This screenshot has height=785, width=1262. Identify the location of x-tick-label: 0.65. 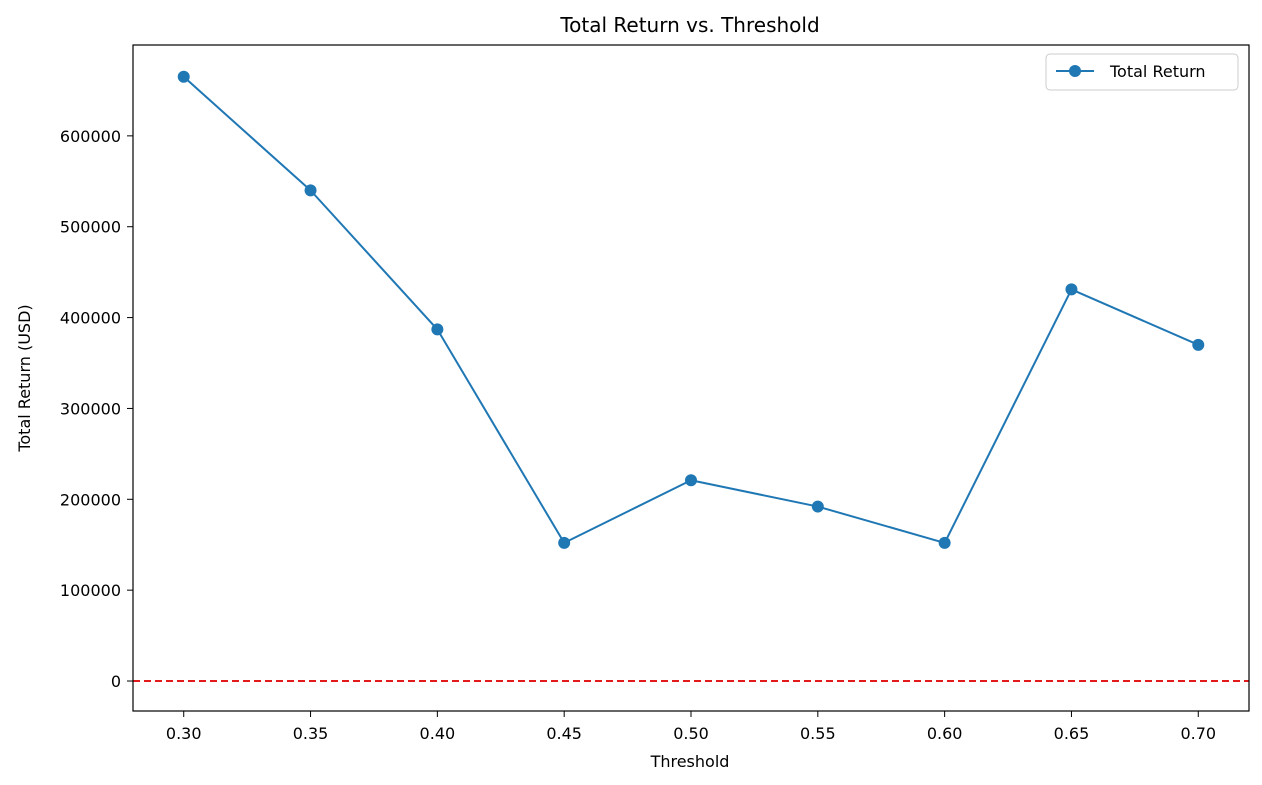
(1072, 733).